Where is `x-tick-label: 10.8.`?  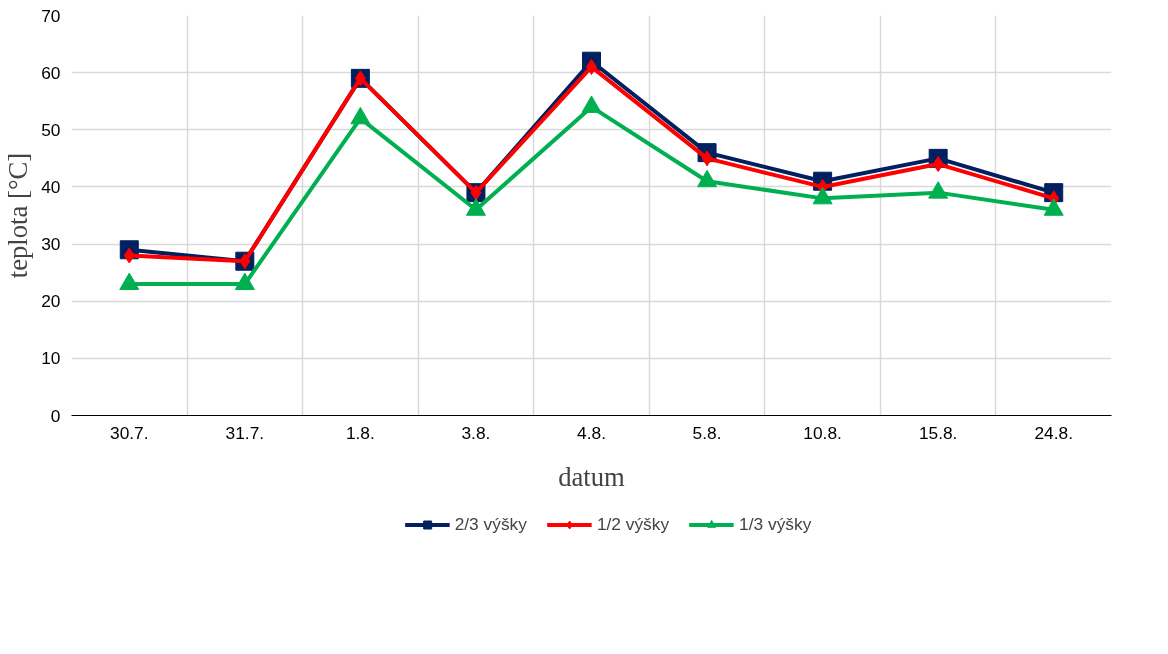
x-tick-label: 10.8. is located at coordinates (822, 432).